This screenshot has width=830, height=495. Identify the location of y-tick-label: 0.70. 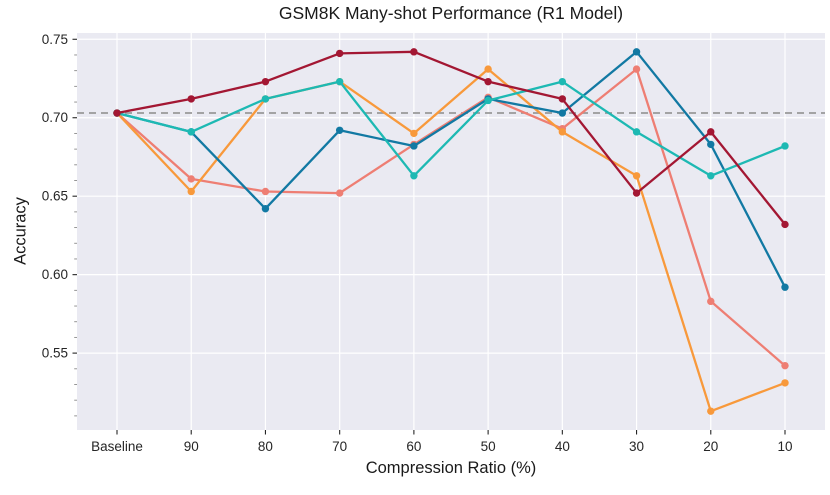
(55, 117).